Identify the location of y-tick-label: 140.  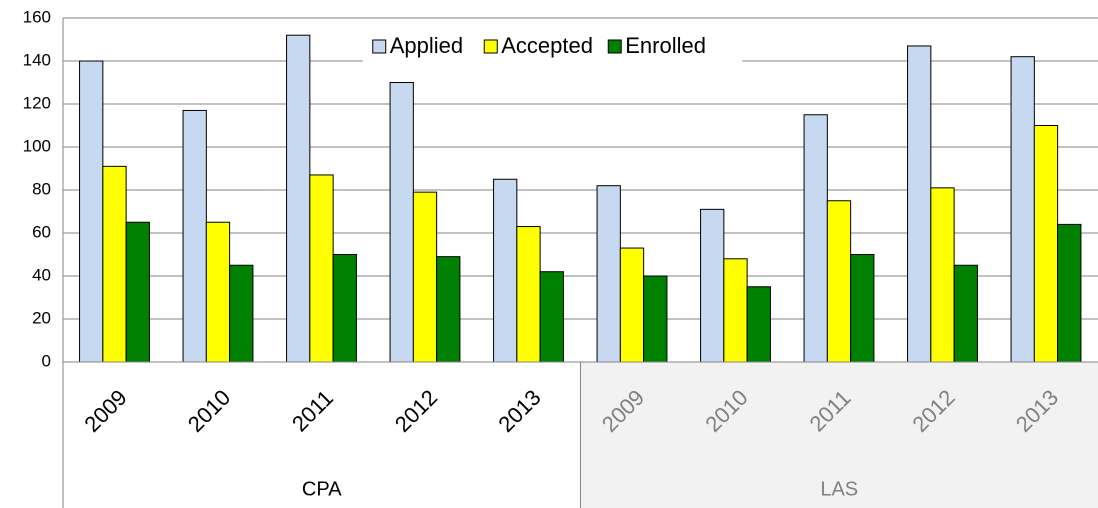
(37, 59).